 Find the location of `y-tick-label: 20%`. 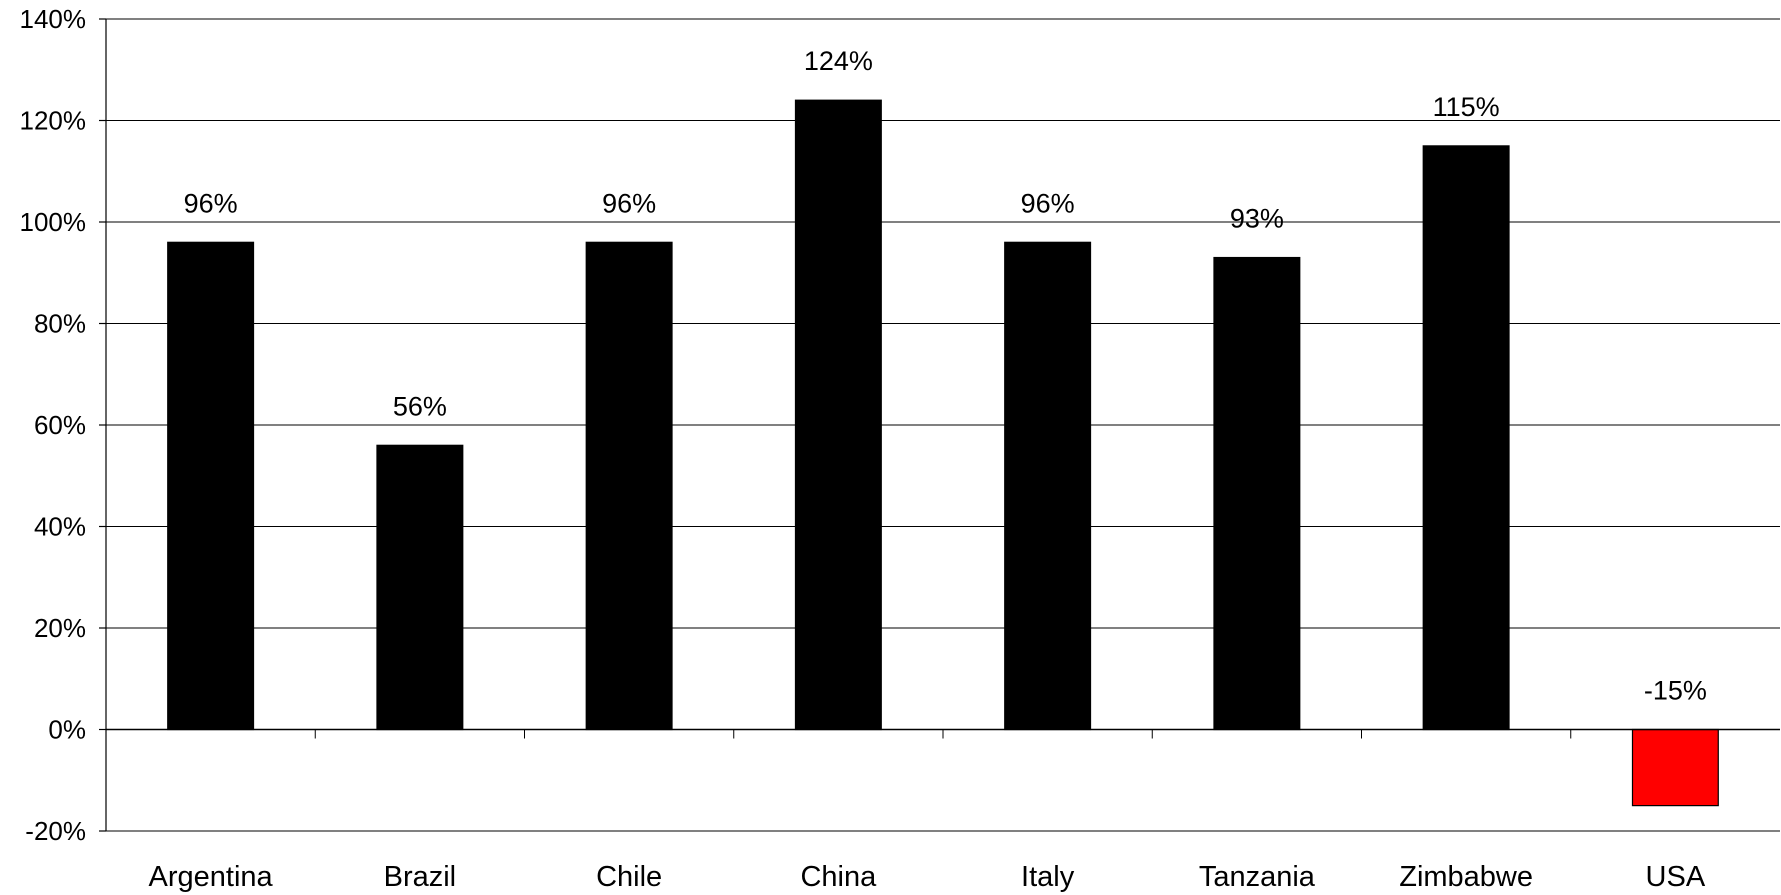

y-tick-label: 20% is located at coordinates (60, 628).